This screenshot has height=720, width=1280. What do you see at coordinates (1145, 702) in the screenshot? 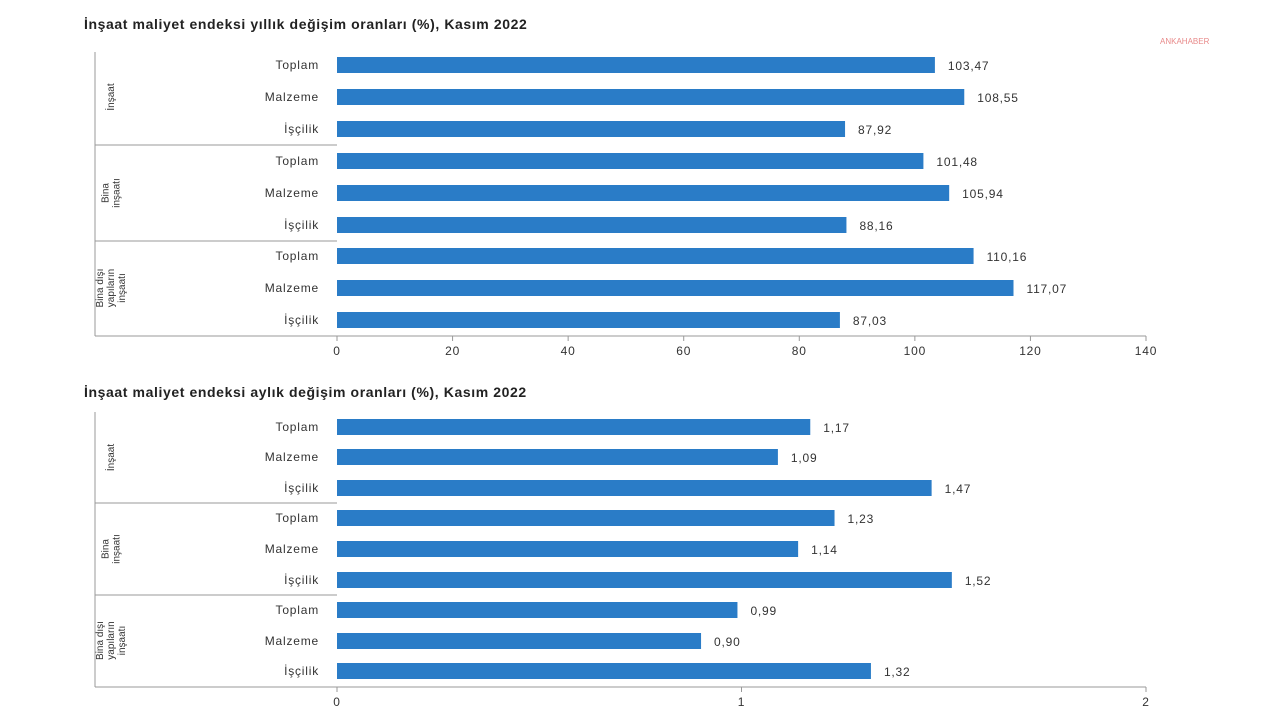
I see `x-tick-label: 2` at bounding box center [1145, 702].